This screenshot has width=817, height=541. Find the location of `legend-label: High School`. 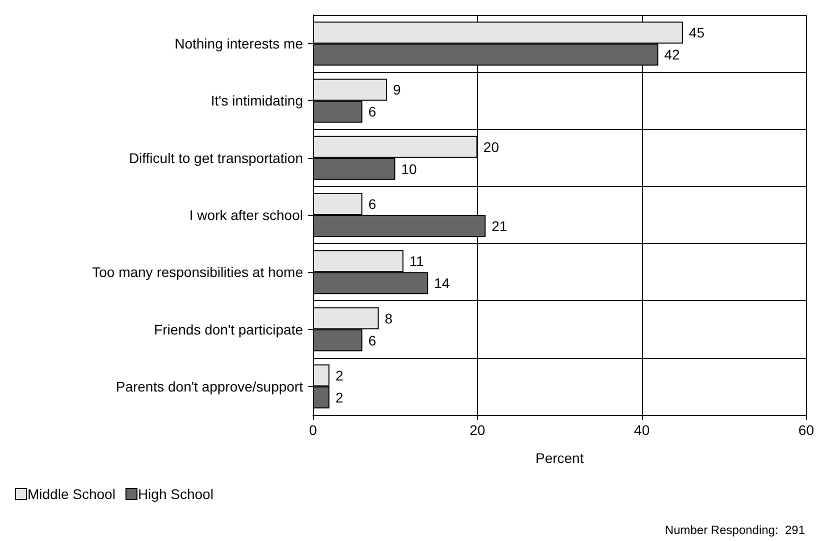

legend-label: High School is located at coordinates (176, 494).